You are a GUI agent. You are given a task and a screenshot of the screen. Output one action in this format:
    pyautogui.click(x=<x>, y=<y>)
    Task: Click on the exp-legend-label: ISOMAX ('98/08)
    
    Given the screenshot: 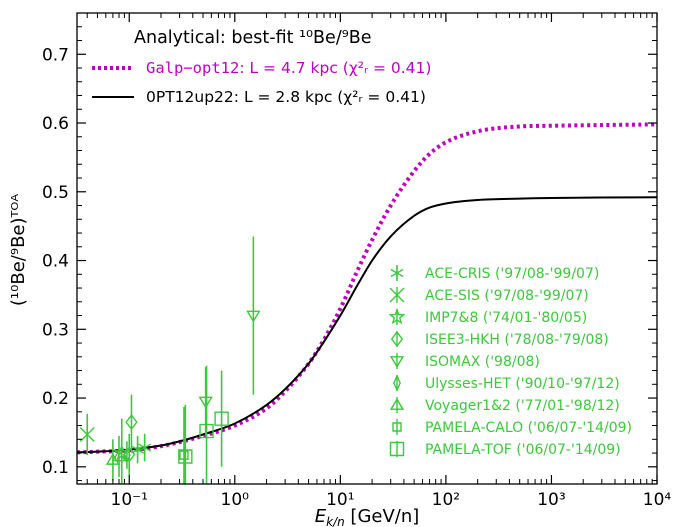 What is the action you would take?
    pyautogui.click(x=482, y=362)
    